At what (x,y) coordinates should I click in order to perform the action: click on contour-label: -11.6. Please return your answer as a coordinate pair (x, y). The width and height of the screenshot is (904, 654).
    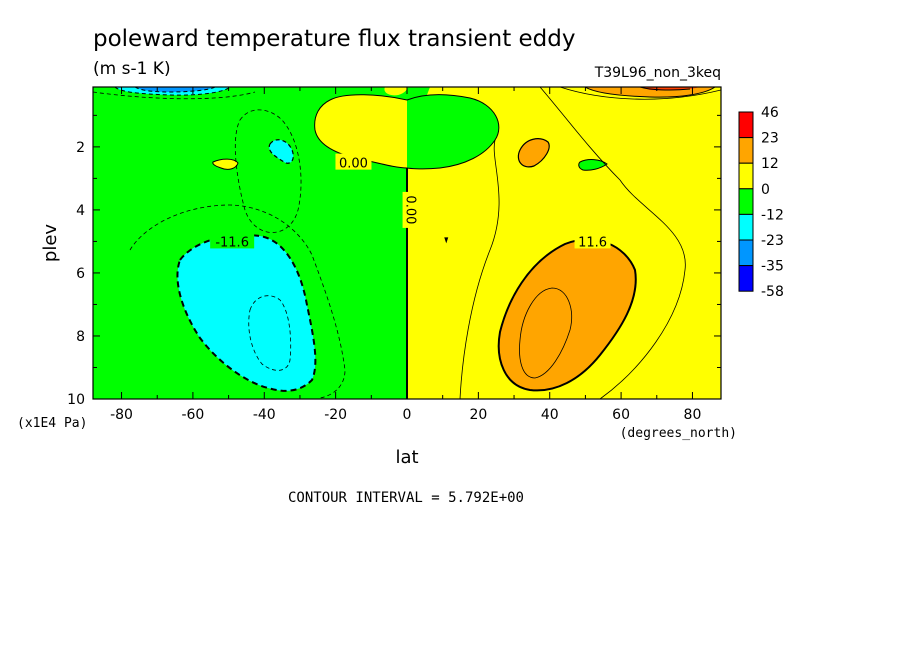
    Looking at the image, I should click on (232, 242).